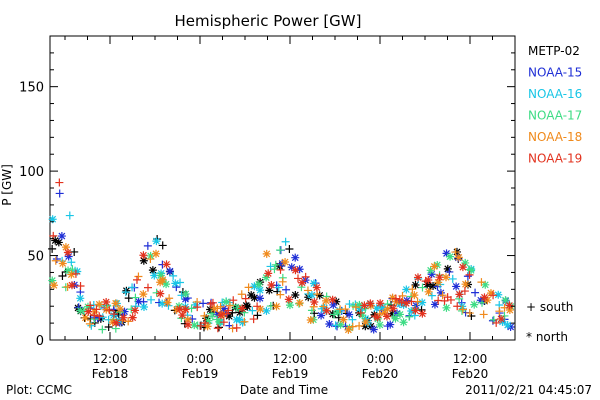 This screenshot has height=400, width=600. I want to click on x-axis-label: Date and Time, so click(284, 390).